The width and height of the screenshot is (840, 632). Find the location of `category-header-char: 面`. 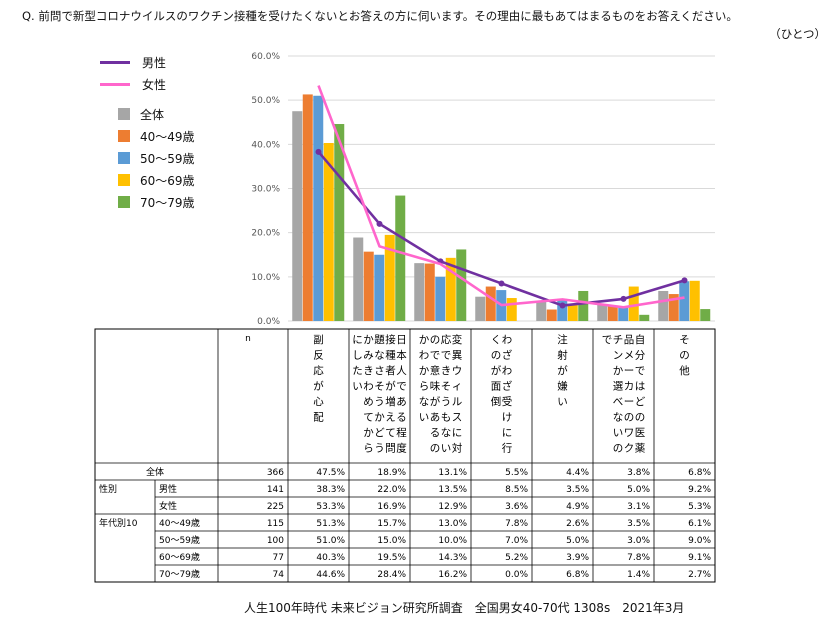

category-header-char: 面 is located at coordinates (496, 387).